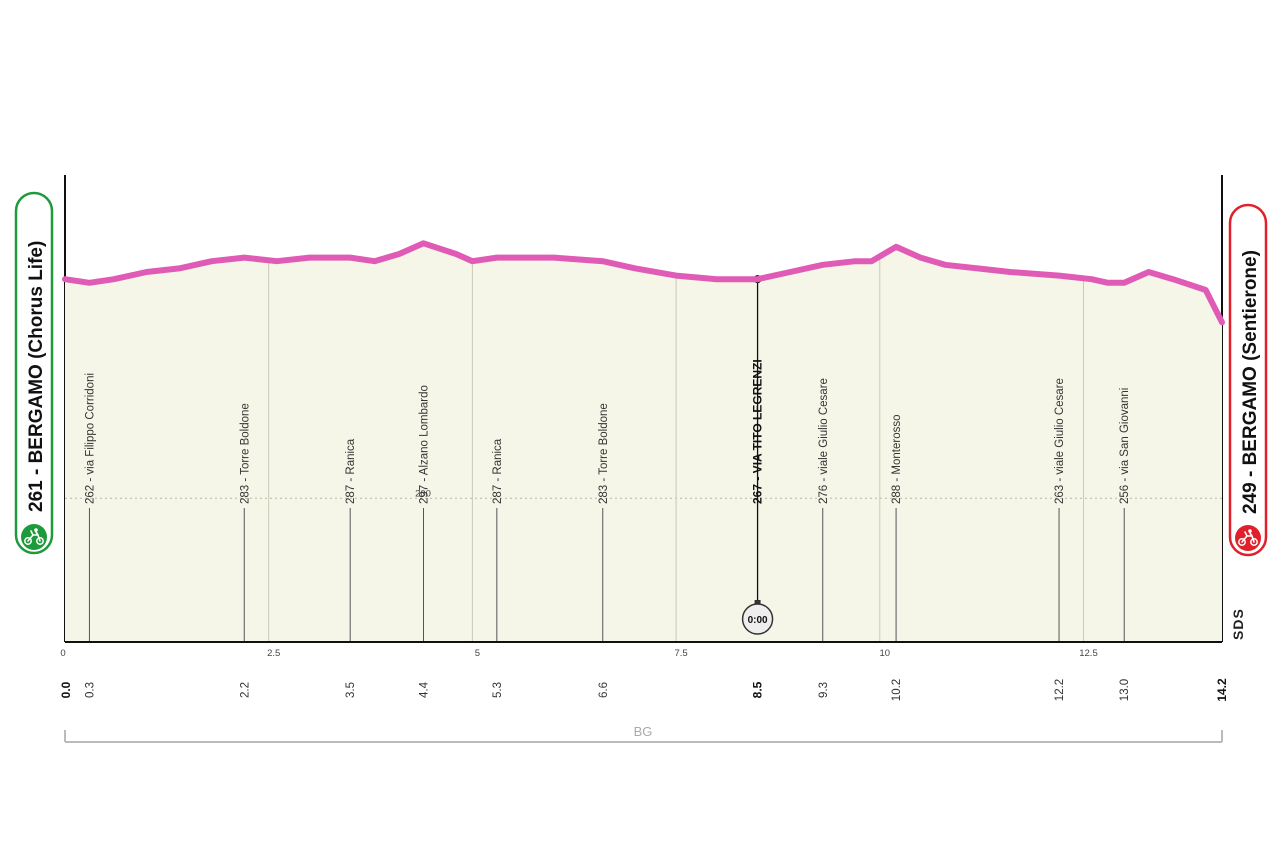  I want to click on waypoint-km-label: 6.6, so click(604, 690).